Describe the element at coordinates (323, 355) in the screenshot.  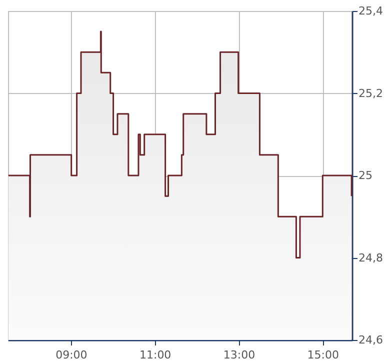
I see `x-tick-label: 15:00` at that location.